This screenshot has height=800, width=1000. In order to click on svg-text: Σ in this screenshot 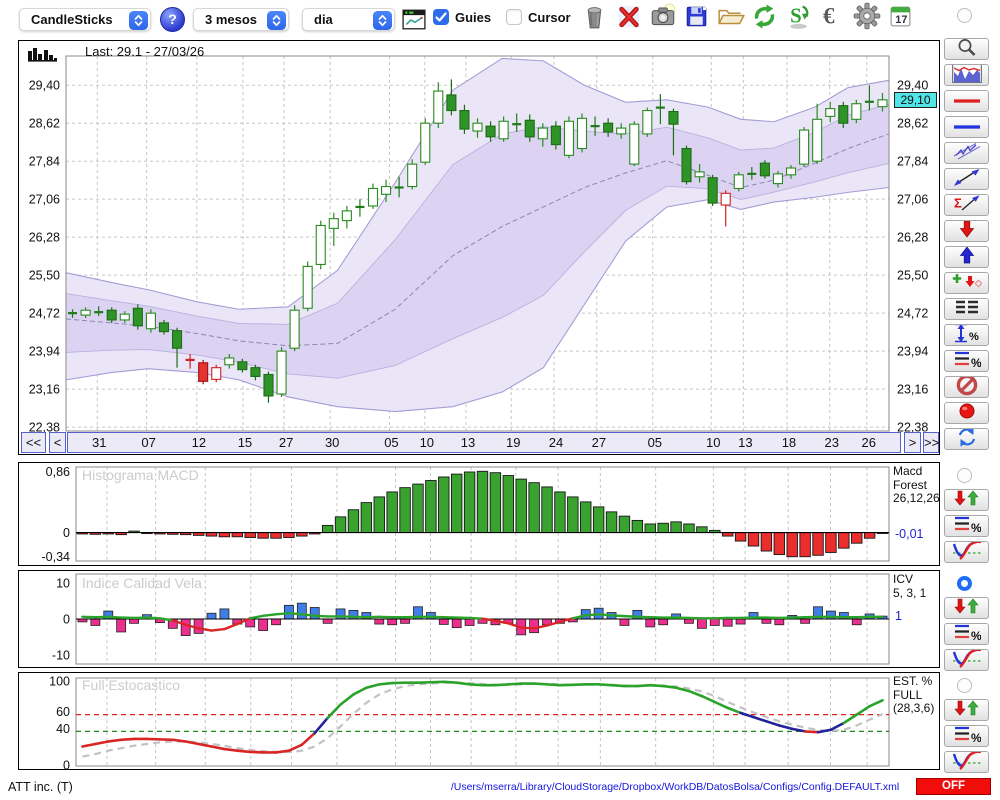, I will do `click(958, 202)`.